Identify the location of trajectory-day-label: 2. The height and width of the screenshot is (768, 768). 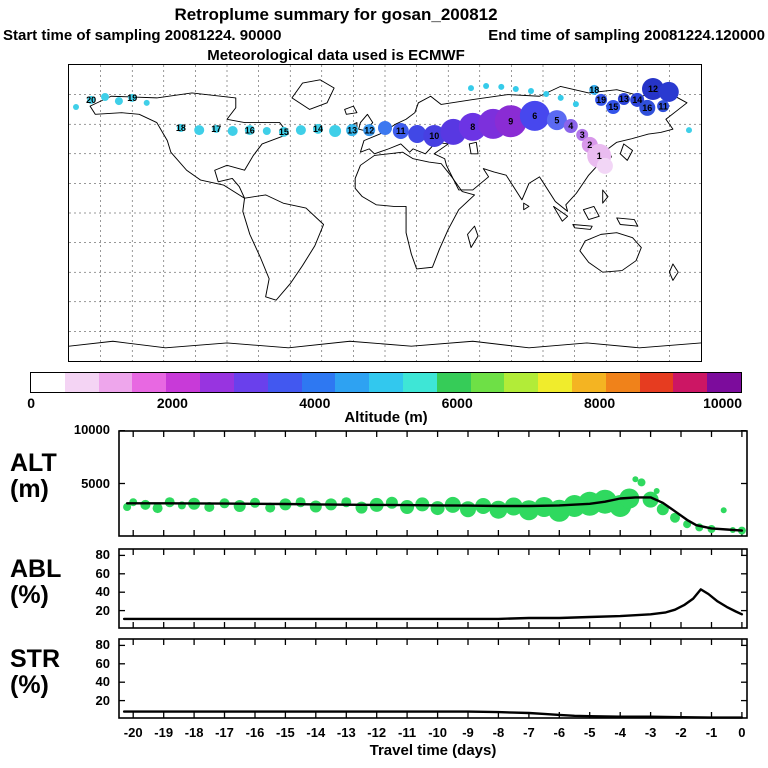
(589, 145).